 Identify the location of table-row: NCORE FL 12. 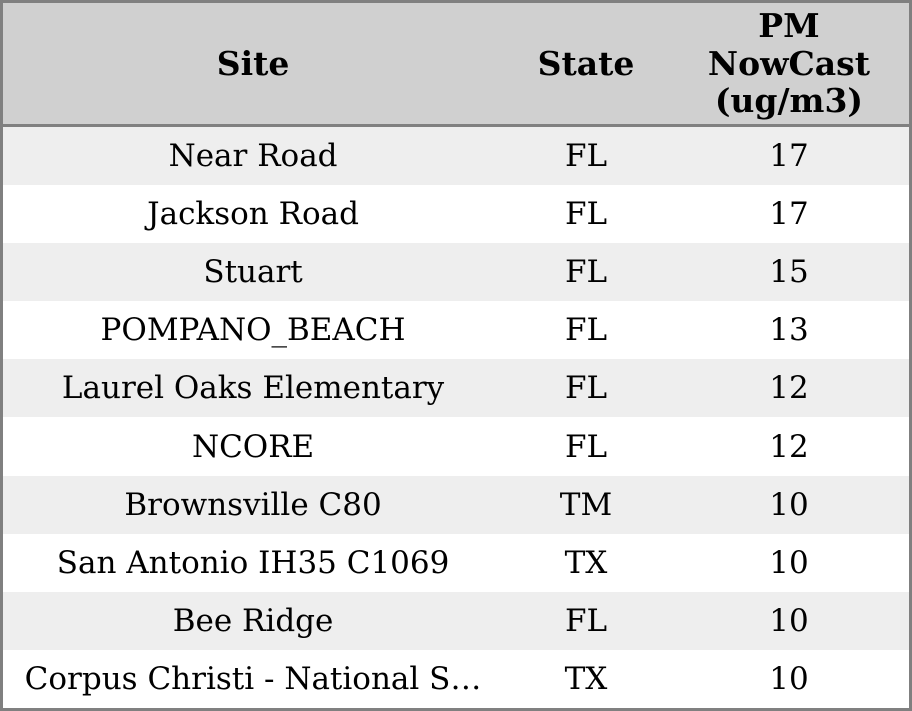
(456, 446).